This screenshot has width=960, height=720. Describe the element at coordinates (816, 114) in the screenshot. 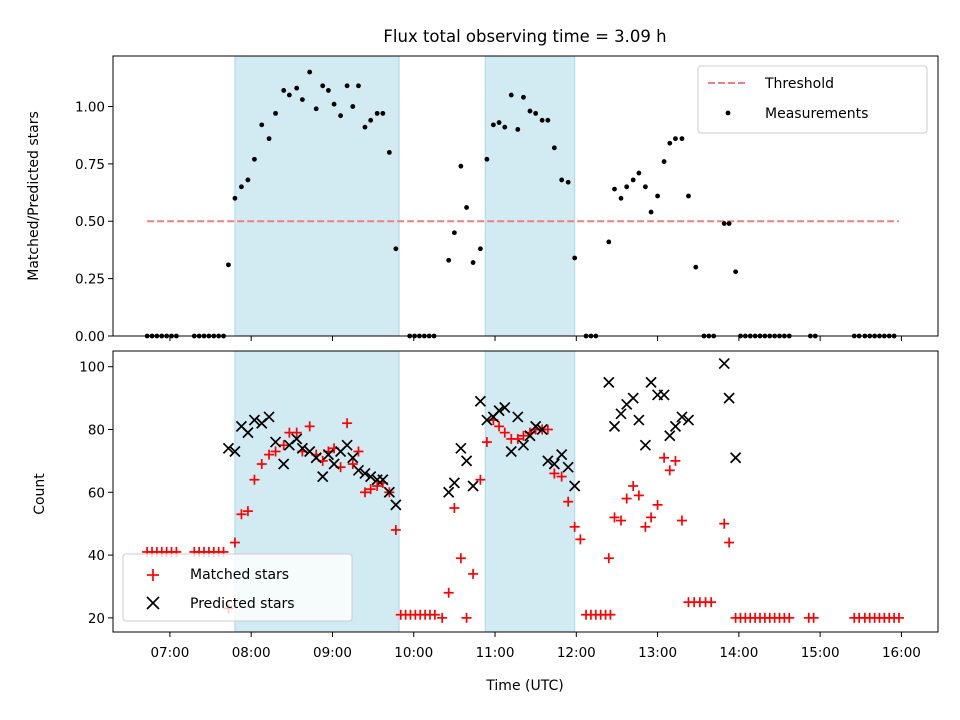

I see `legend-measurements-label: Measurements` at that location.